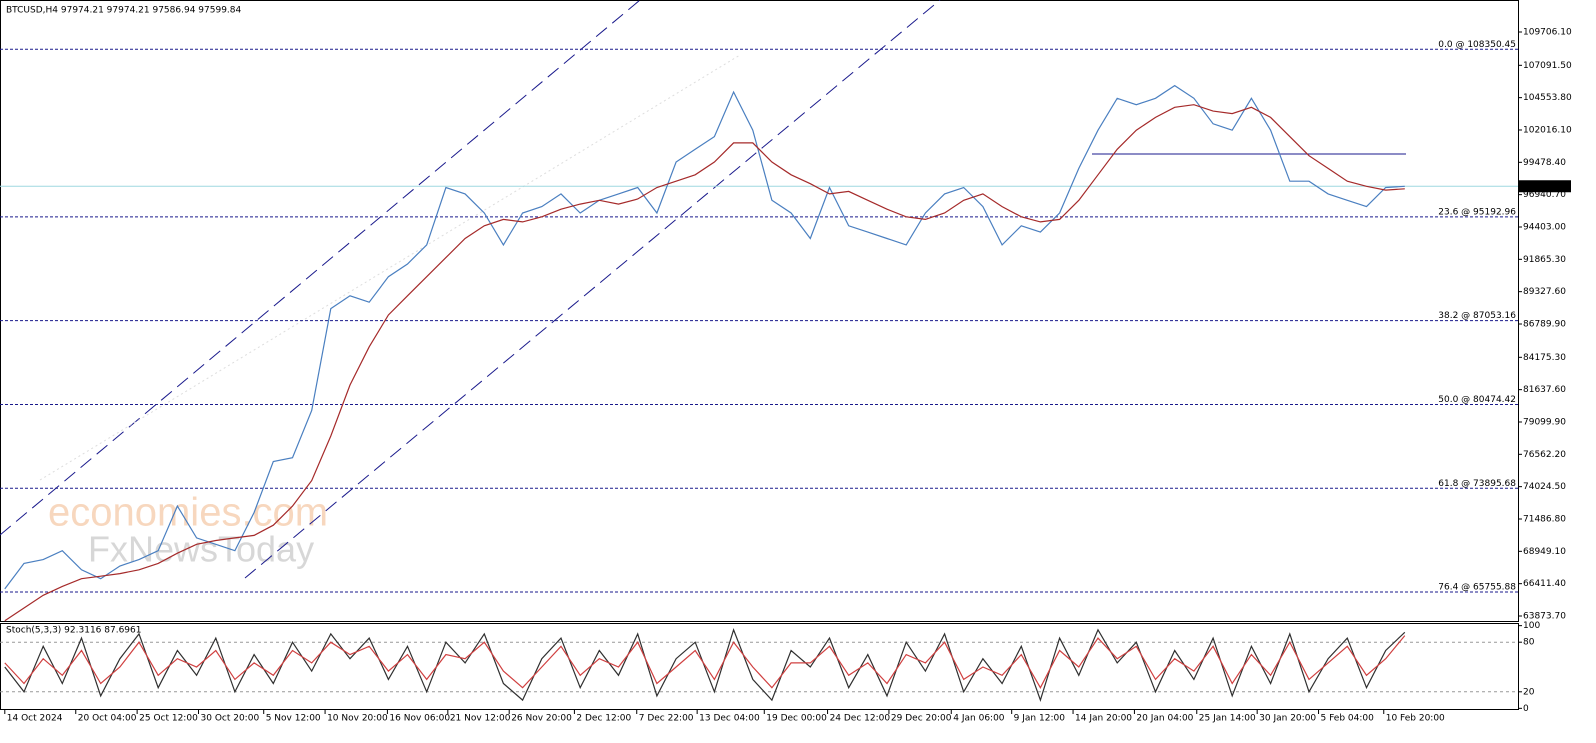  Describe the element at coordinates (541, 719) in the screenshot. I see `x-tick-label: 26 Nov 20:00` at that location.